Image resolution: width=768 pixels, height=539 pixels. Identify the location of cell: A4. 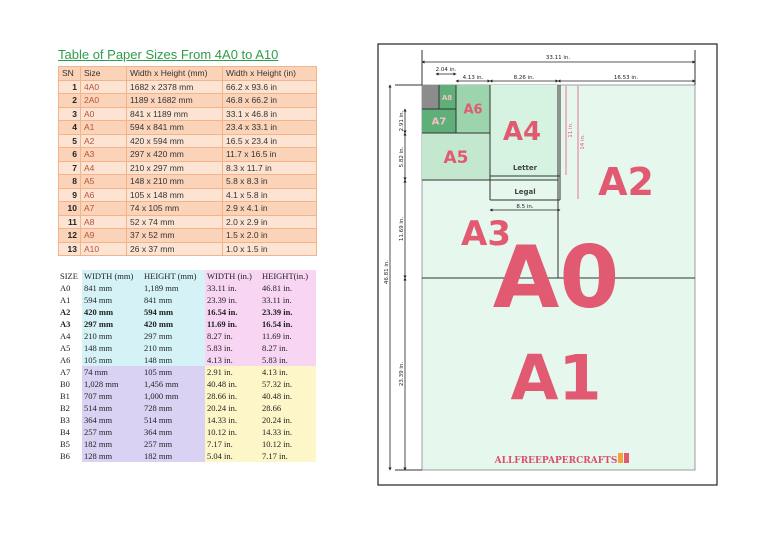
(103, 167).